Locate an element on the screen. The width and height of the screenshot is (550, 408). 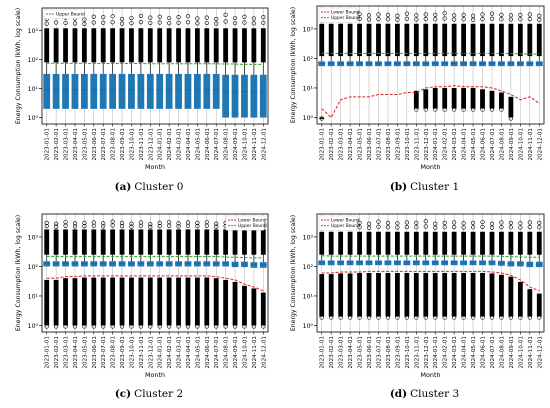
x-tick-label: 2024-07-01 is located at coordinates (217, 144).